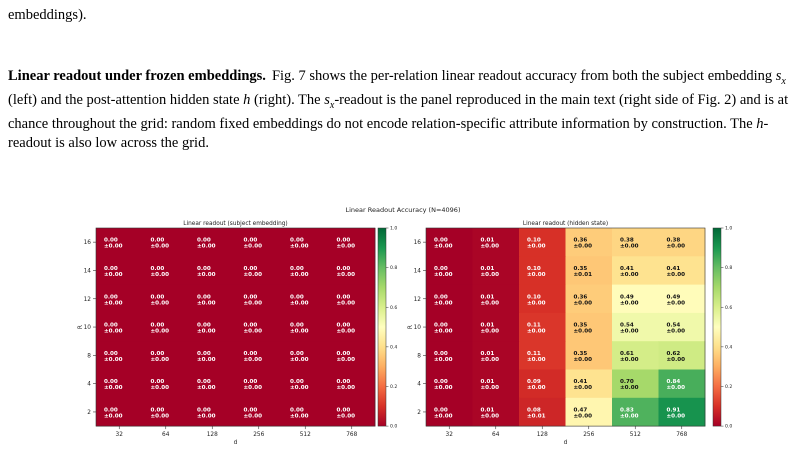 This screenshot has width=806, height=452. I want to click on preceding-text: embeddings)., so click(47, 15).